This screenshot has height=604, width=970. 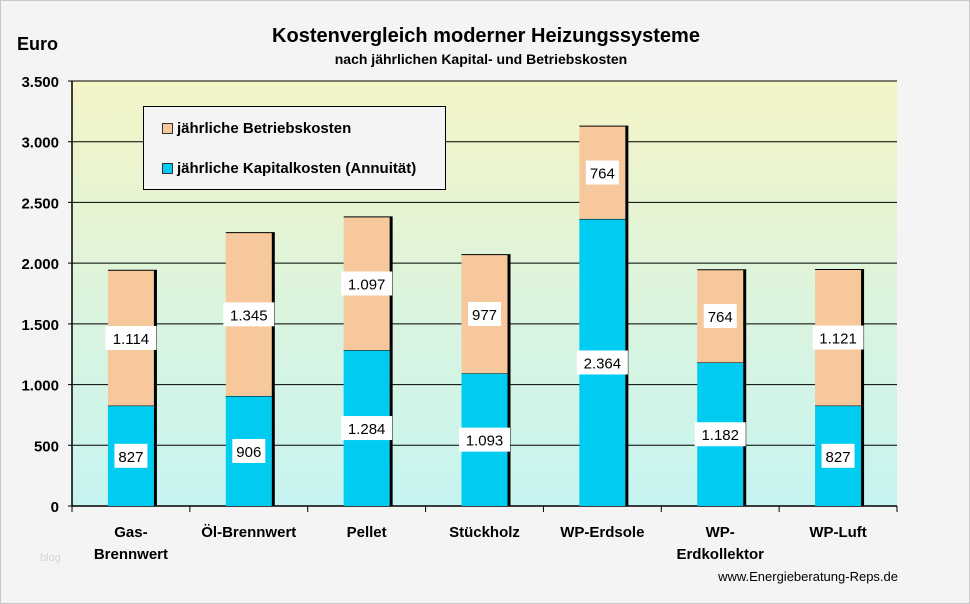 I want to click on data-label: 2.364, so click(x=603, y=363).